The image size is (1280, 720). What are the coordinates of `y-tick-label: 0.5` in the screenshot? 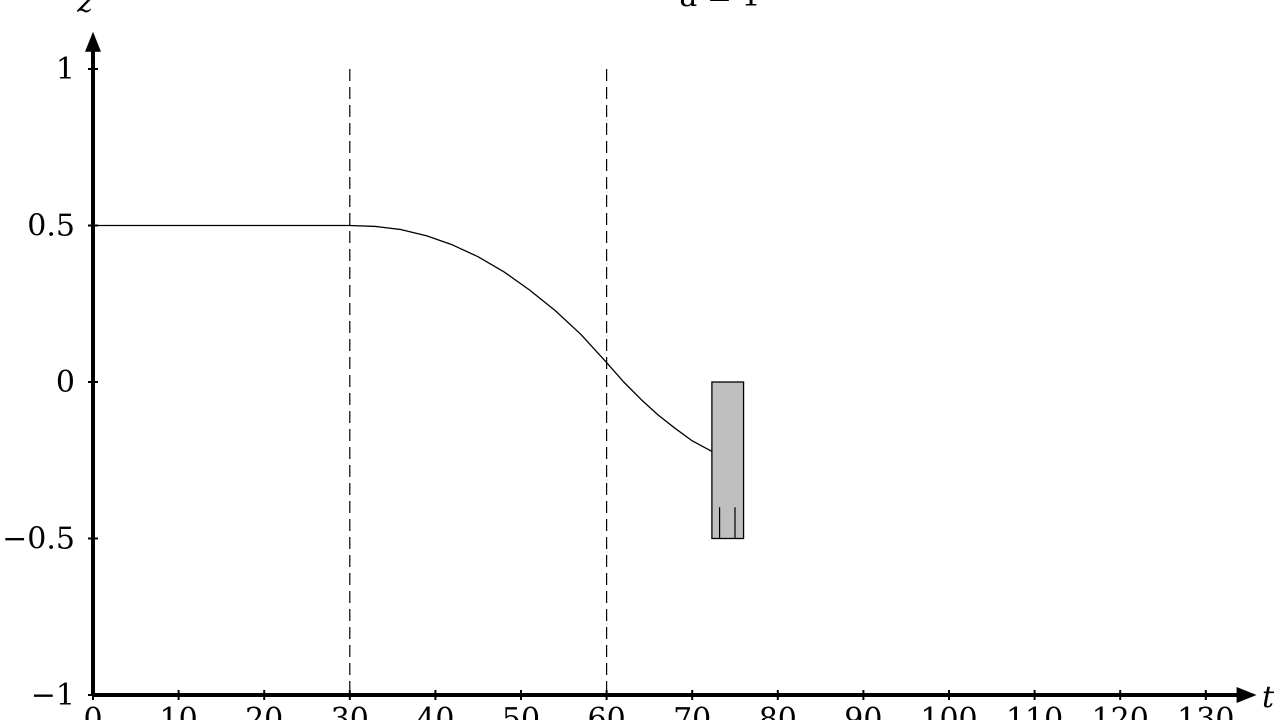 It's located at (51, 226).